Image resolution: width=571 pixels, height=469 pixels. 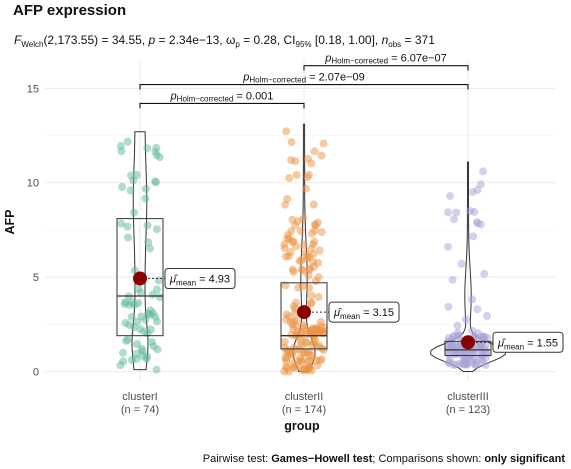 What do you see at coordinates (140, 251) in the screenshot?
I see `violin-clusterI` at bounding box center [140, 251].